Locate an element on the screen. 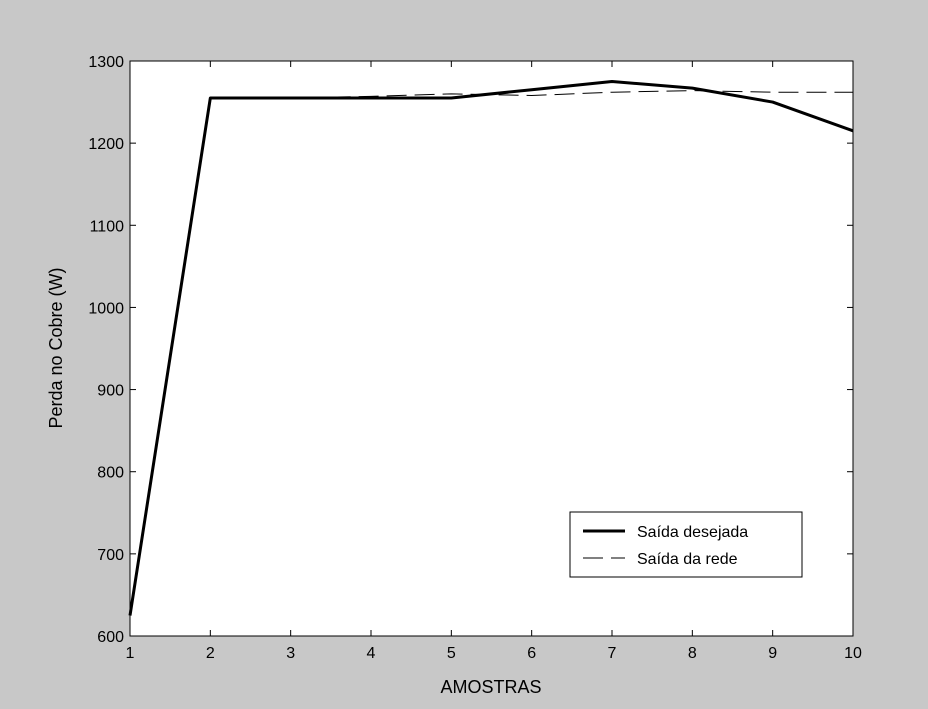 The height and width of the screenshot is (709, 928). y-tick-label: 1200 is located at coordinates (106, 144).